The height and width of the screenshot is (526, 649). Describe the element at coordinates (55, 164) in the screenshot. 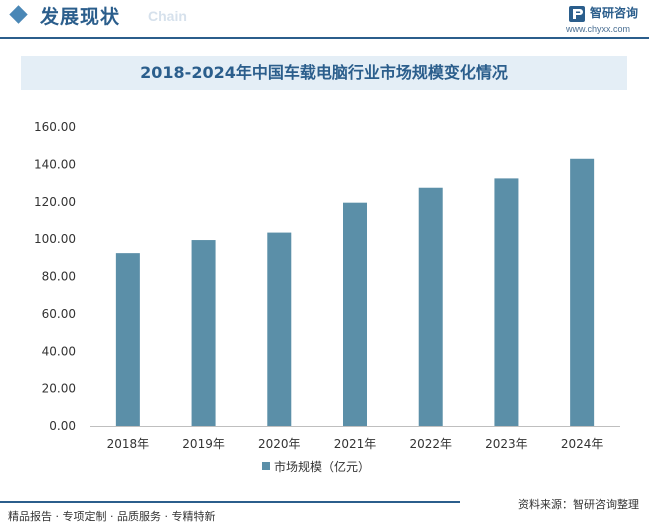

I see `y-tick-label: 140.00` at that location.